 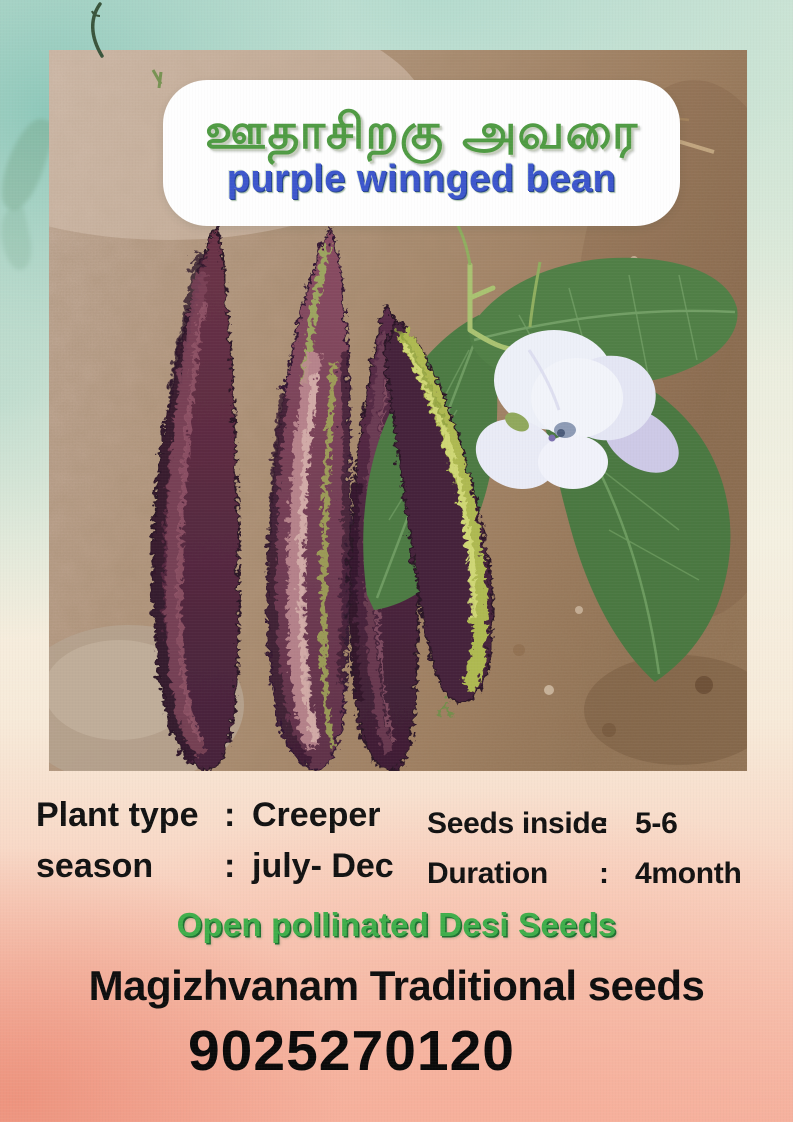 What do you see at coordinates (656, 823) in the screenshot?
I see `seeds-inside-value: 5-6` at bounding box center [656, 823].